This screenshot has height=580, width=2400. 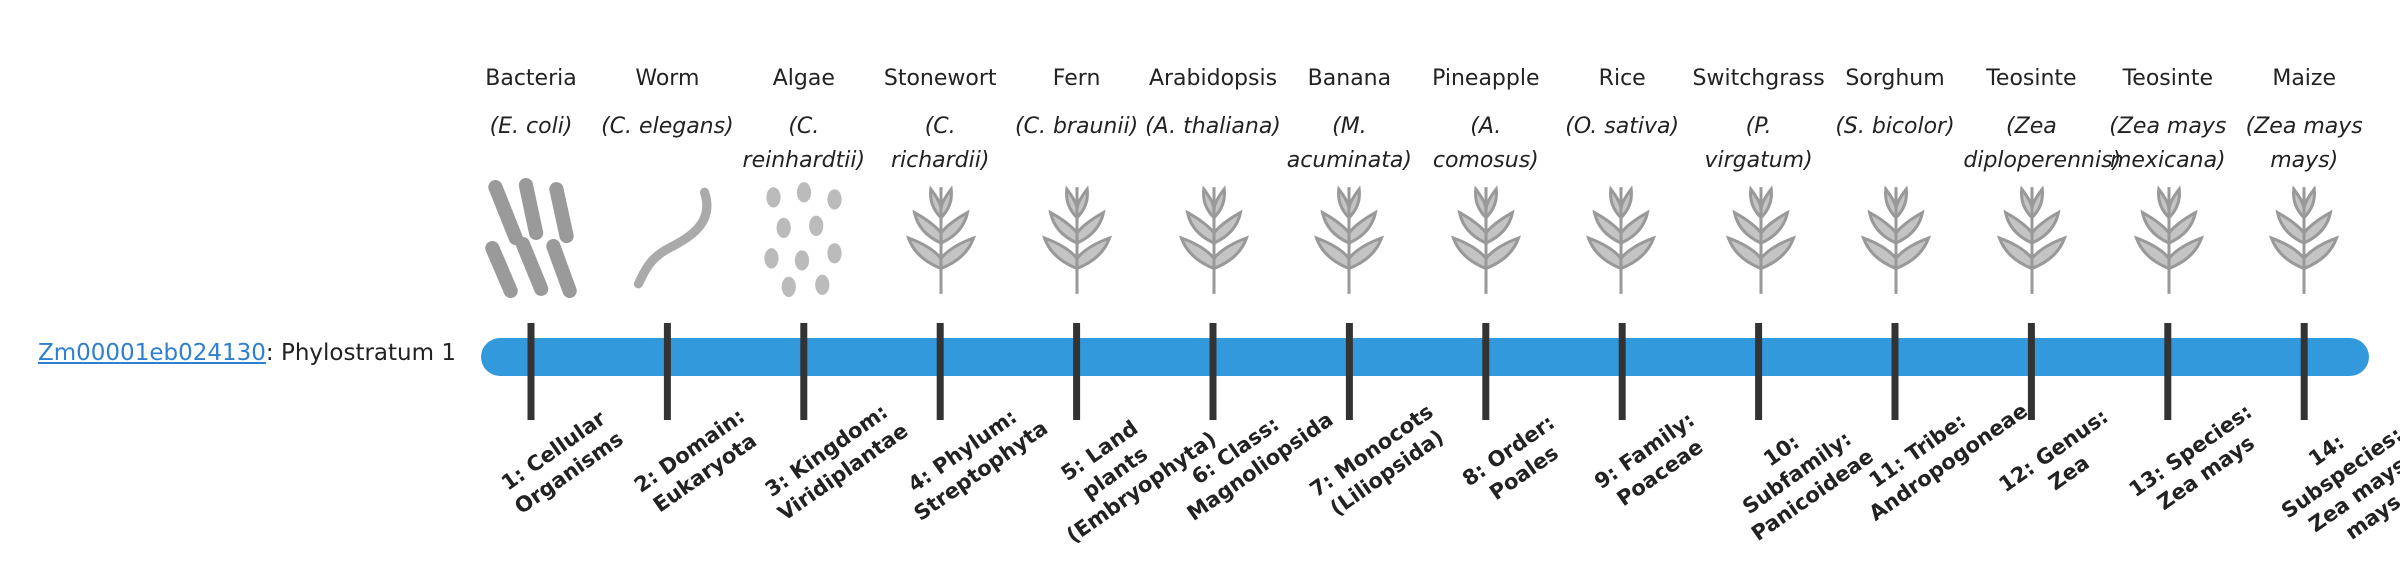 I want to click on species-name: (O. sativa), so click(x=1622, y=126).